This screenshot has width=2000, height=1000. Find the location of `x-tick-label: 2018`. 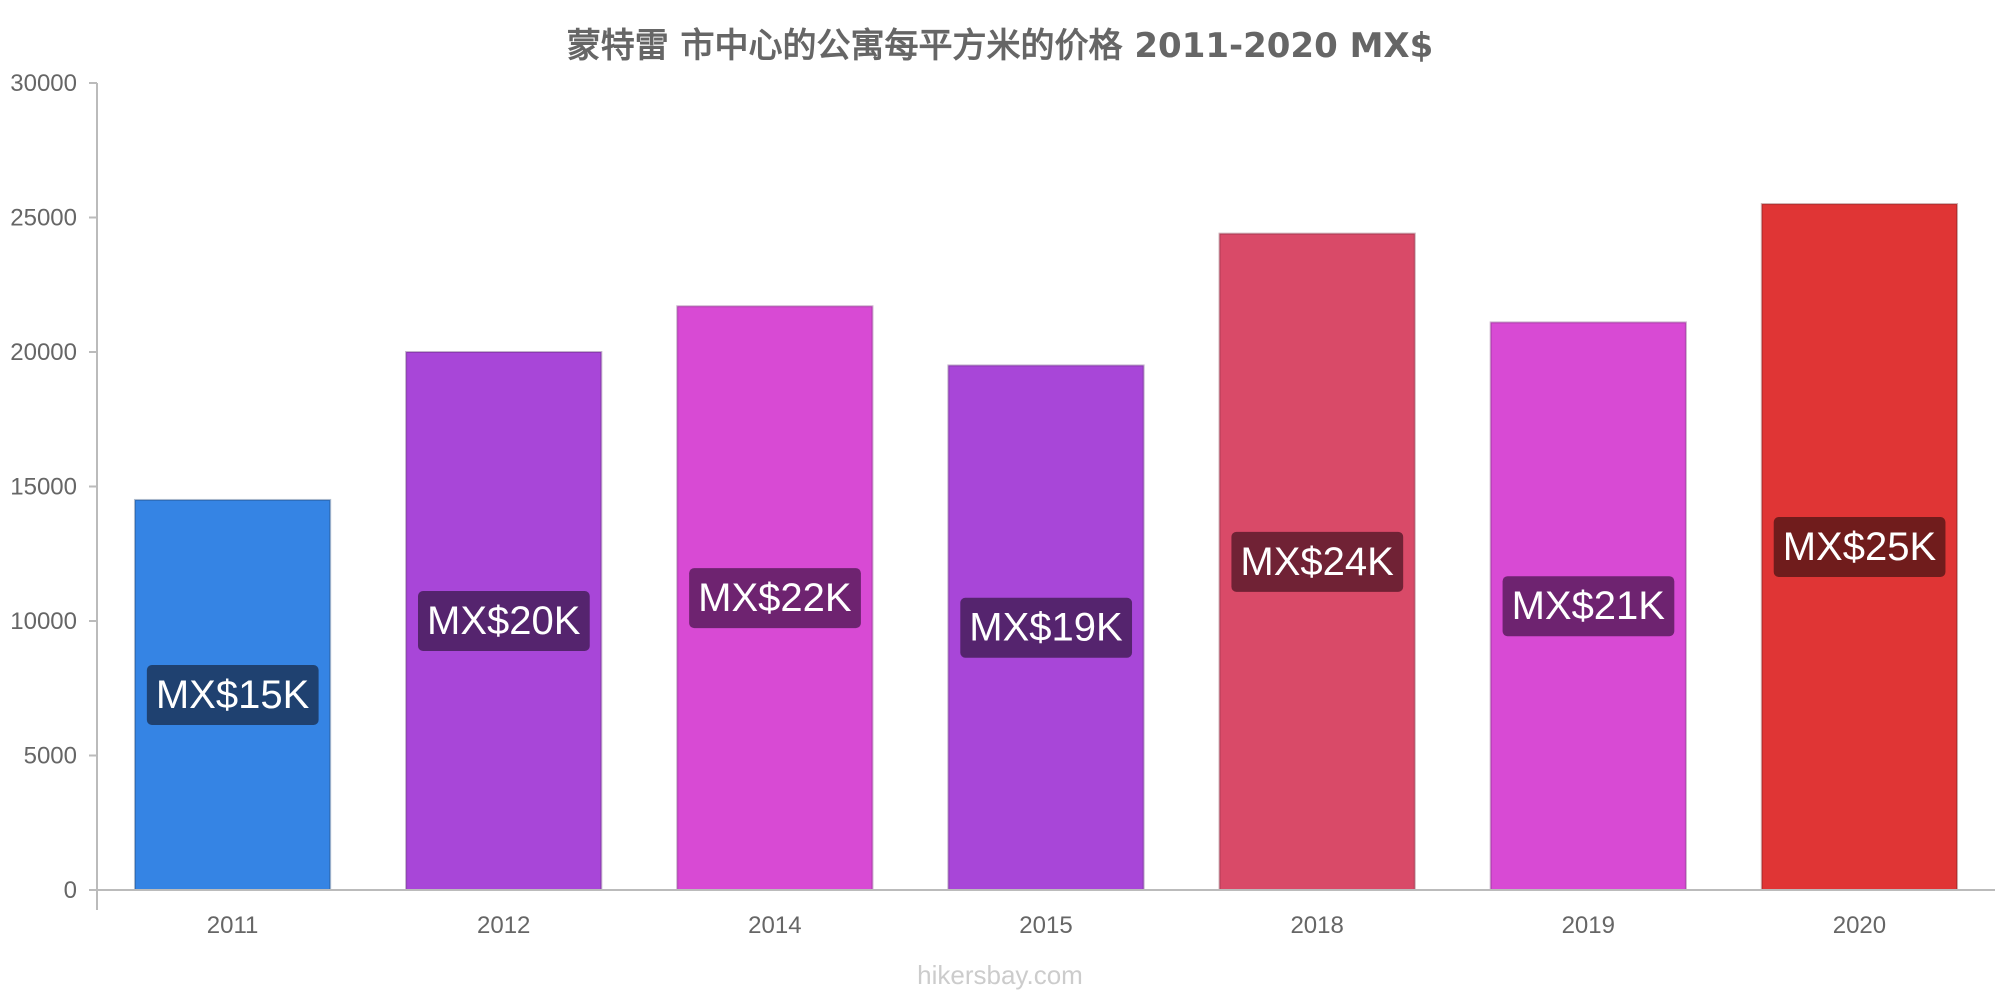

x-tick-label: 2018 is located at coordinates (1316, 925).